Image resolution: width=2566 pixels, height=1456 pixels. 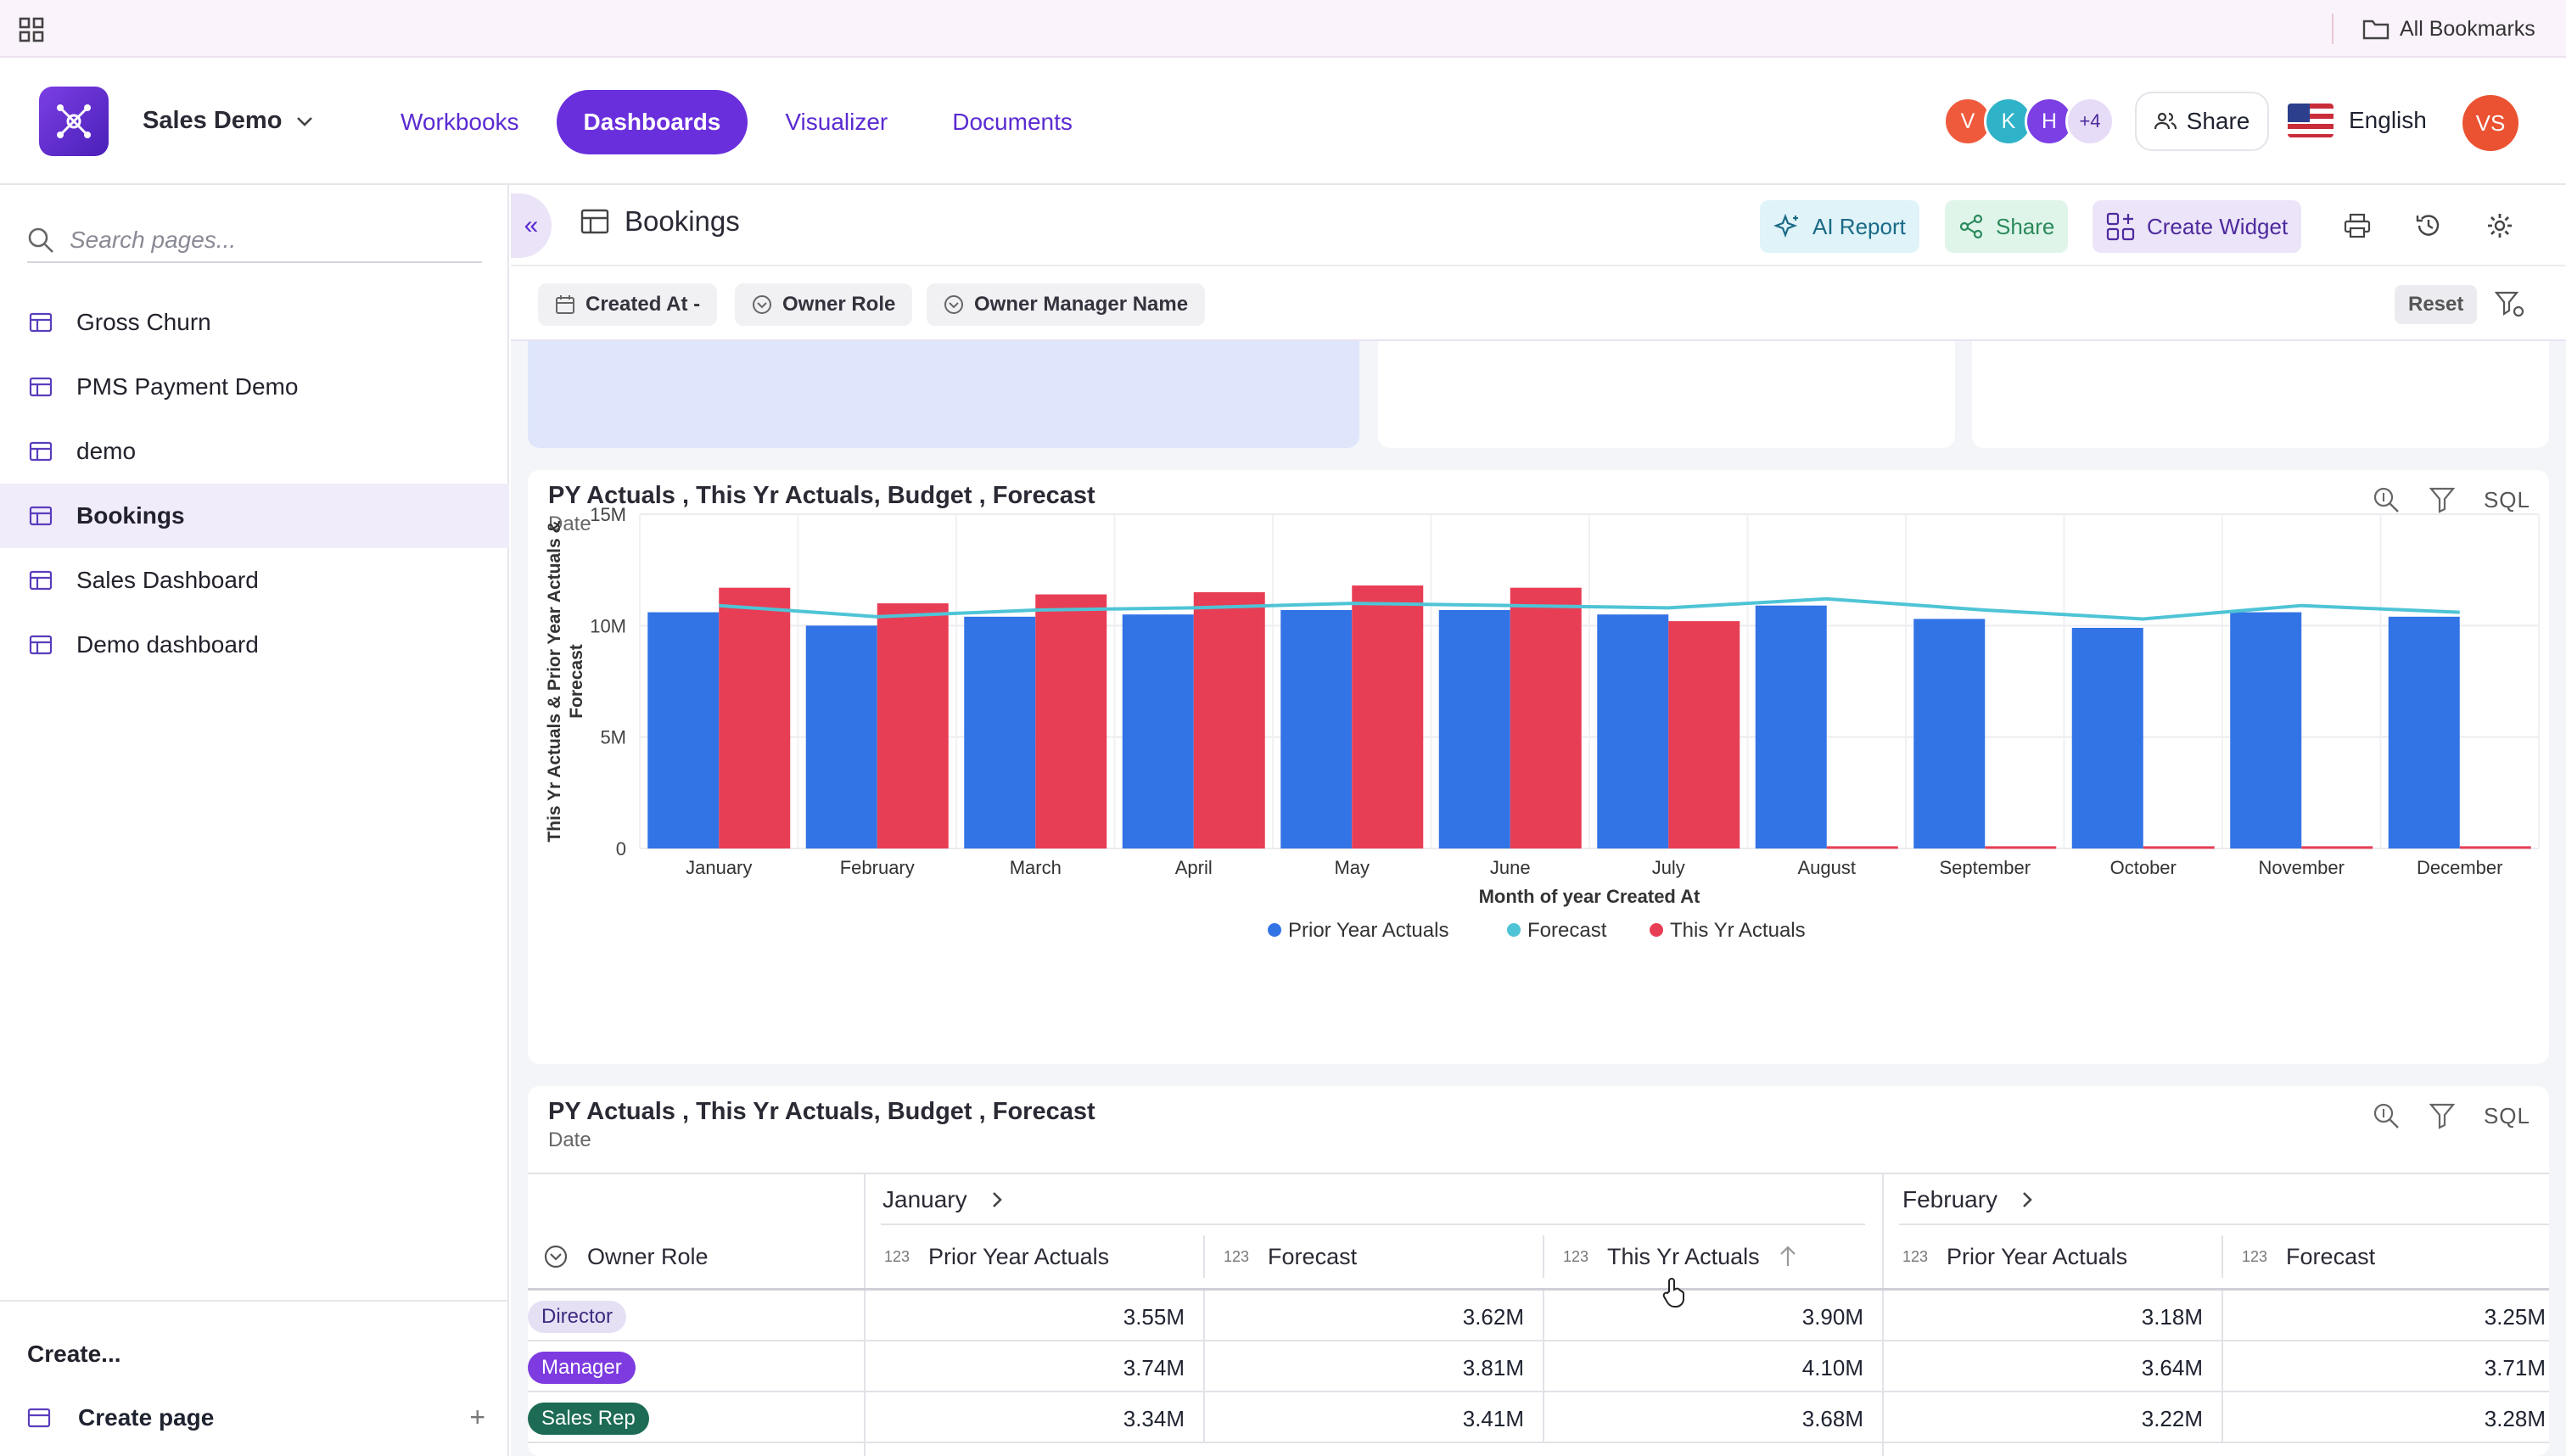 I want to click on month-group-february: February, so click(x=1967, y=1200).